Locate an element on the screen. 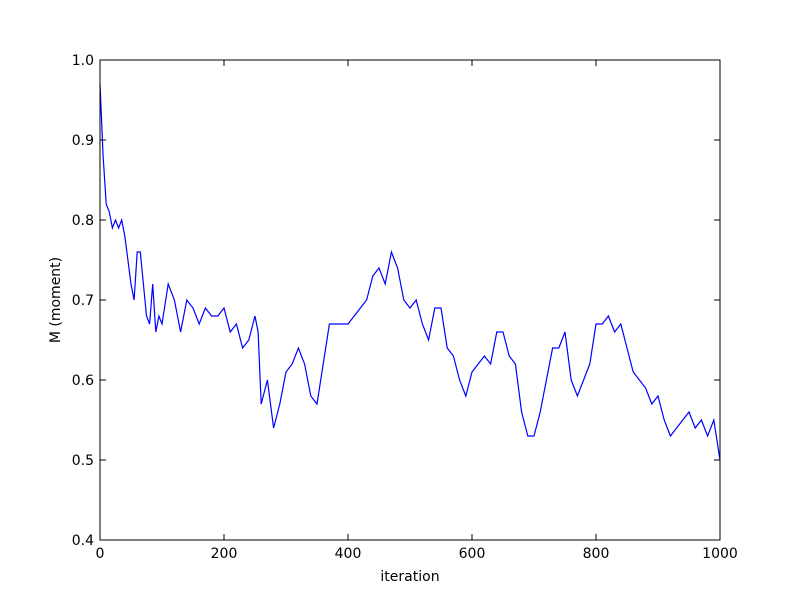  y-axis-label: M (moment) is located at coordinates (56, 300).